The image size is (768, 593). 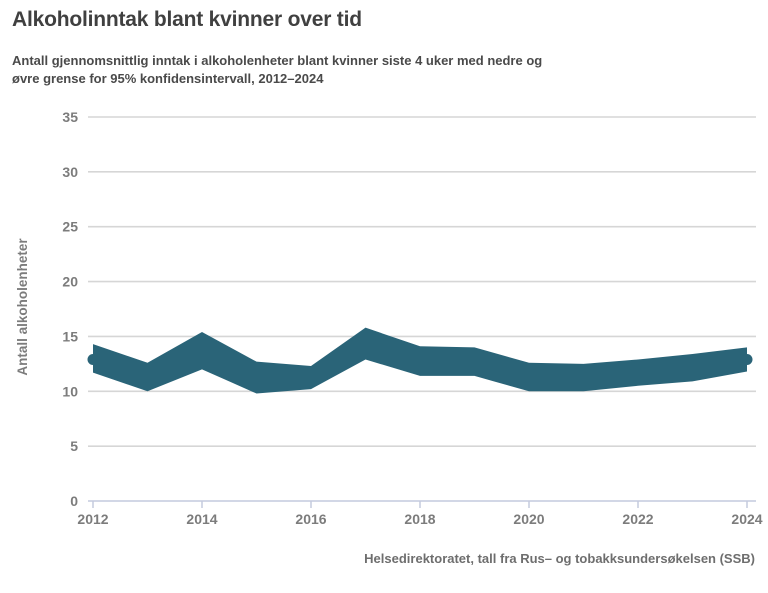 What do you see at coordinates (70, 282) in the screenshot?
I see `y-tick-label: 20` at bounding box center [70, 282].